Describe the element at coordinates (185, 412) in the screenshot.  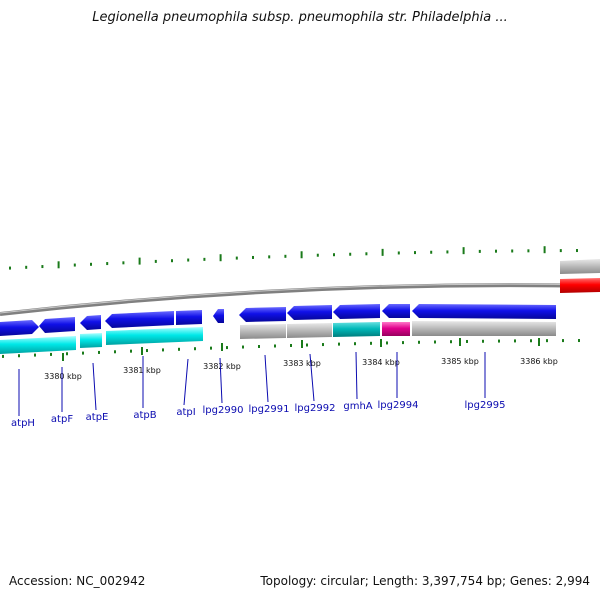
I see `gene-label: atpI` at that location.